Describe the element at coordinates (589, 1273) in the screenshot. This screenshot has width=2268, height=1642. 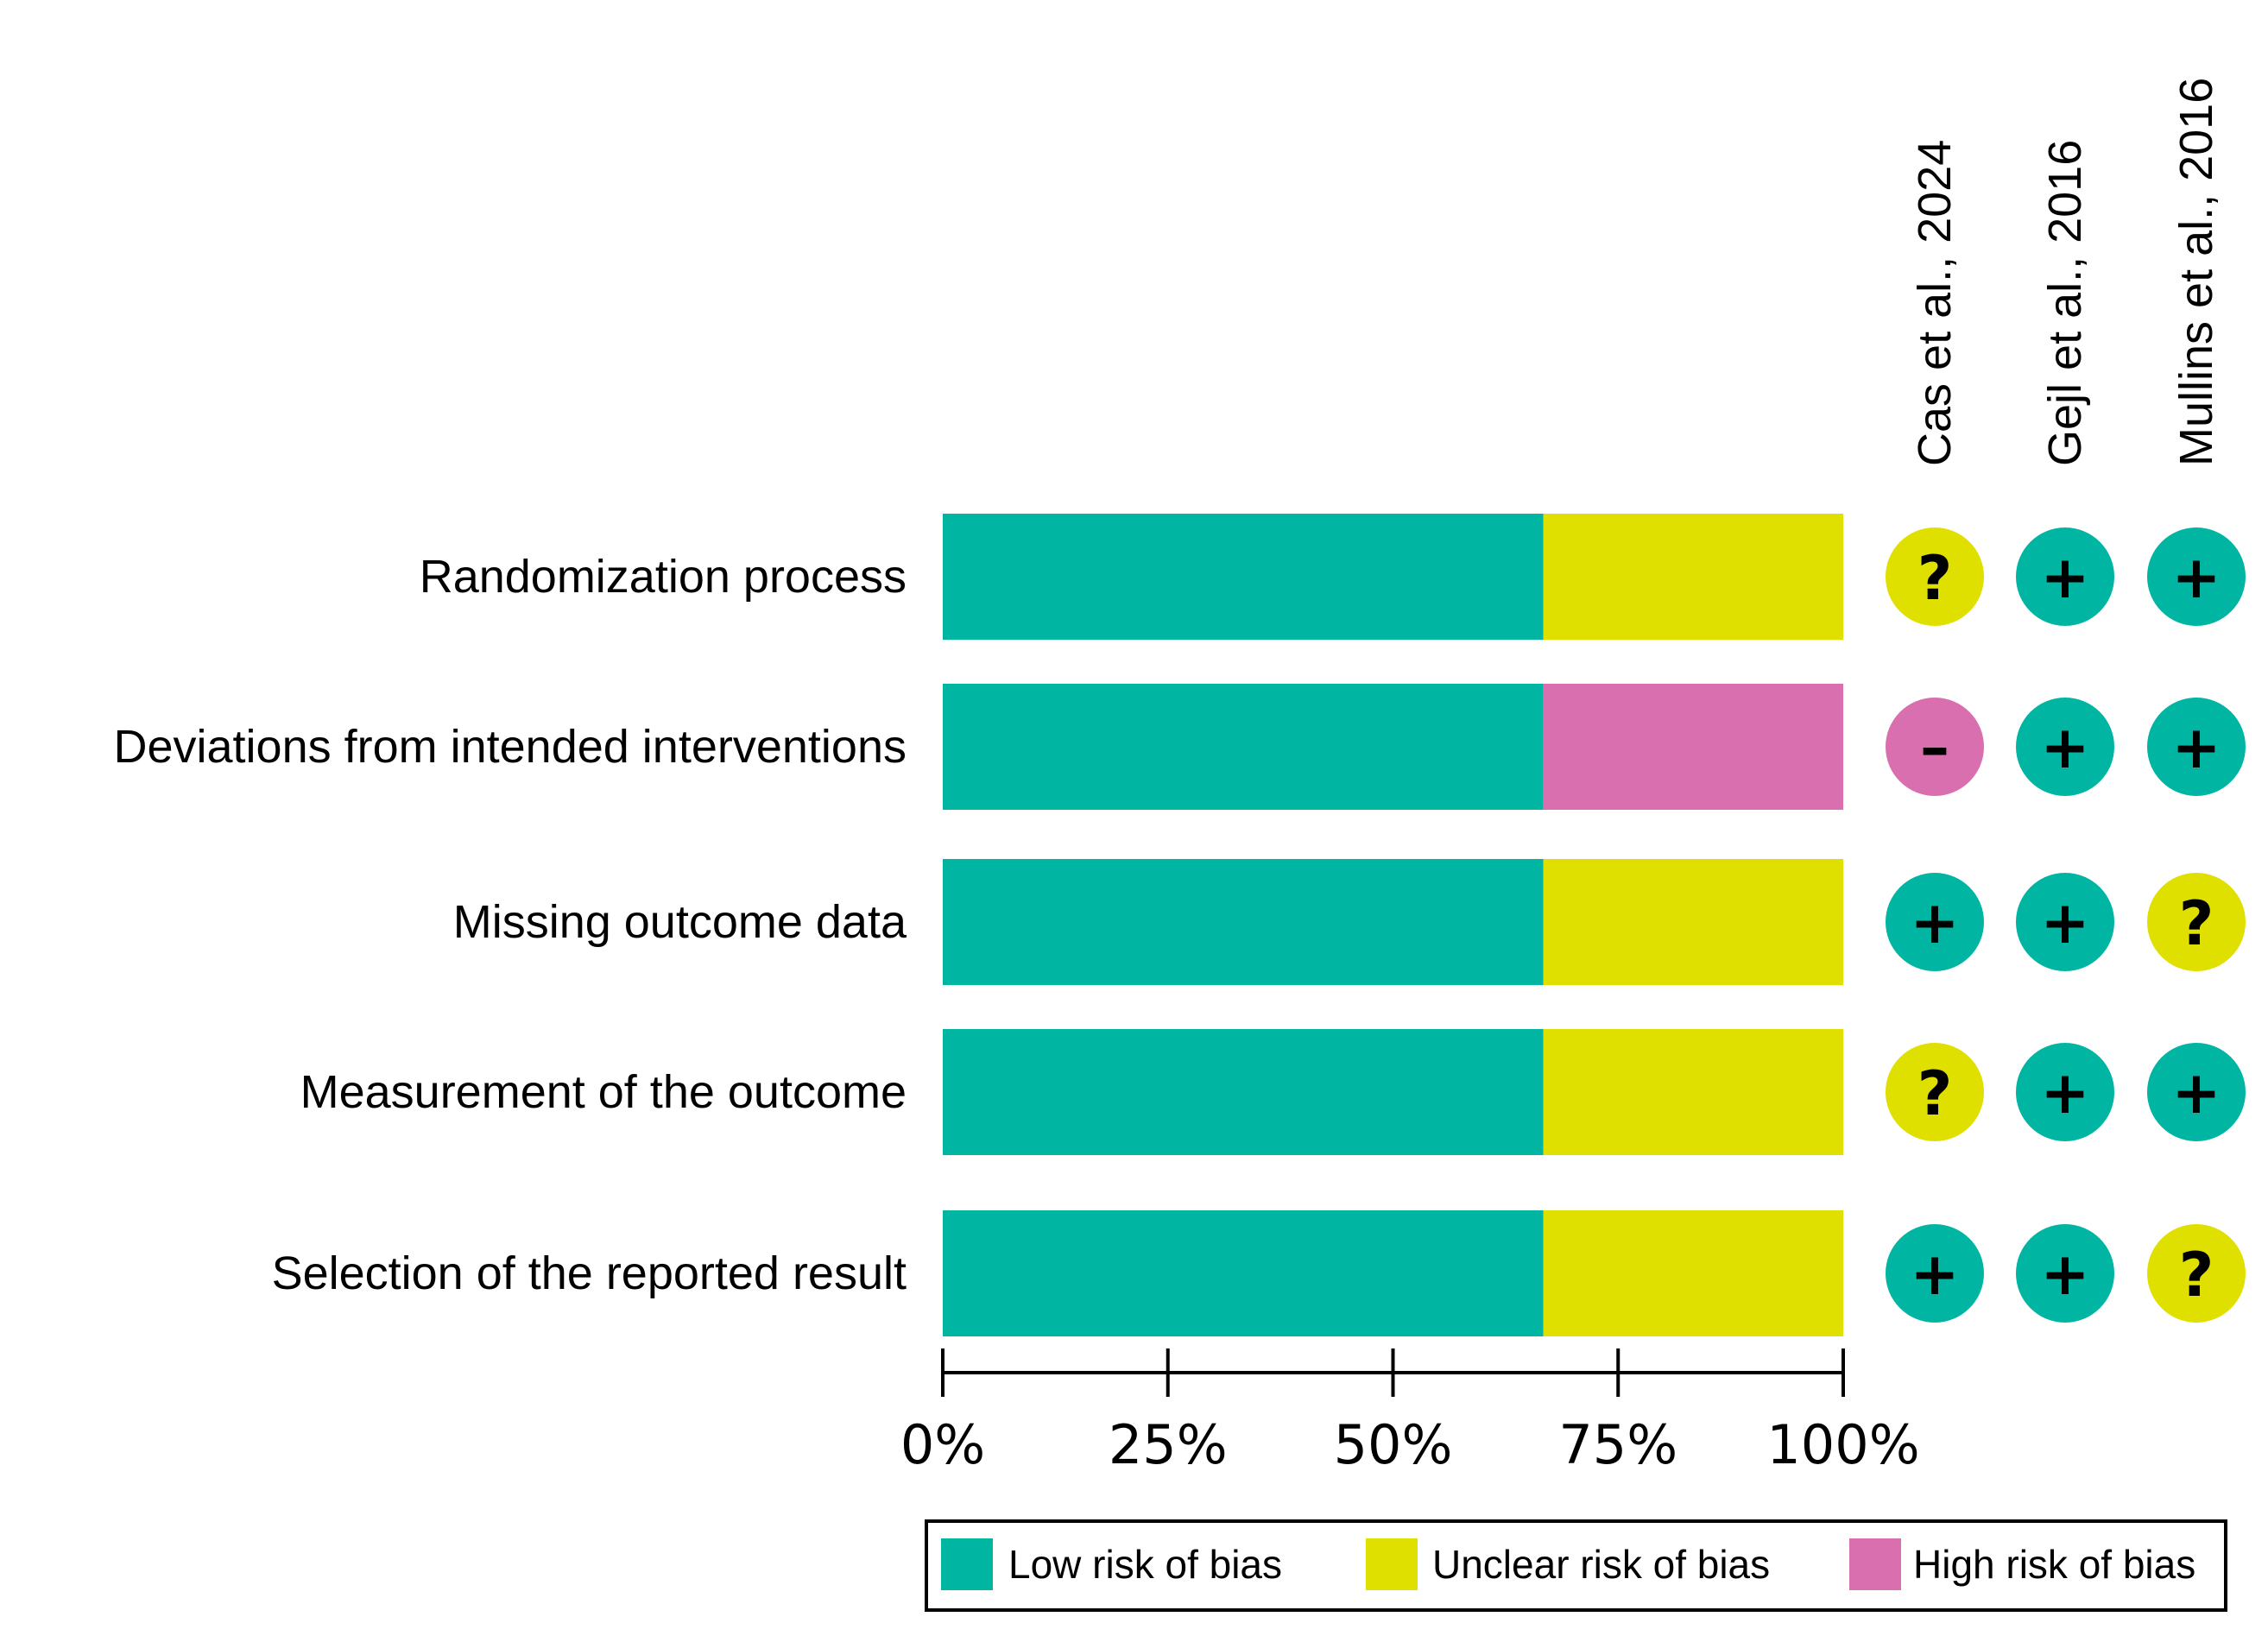
I see `category-label: Selection of the reported result` at that location.